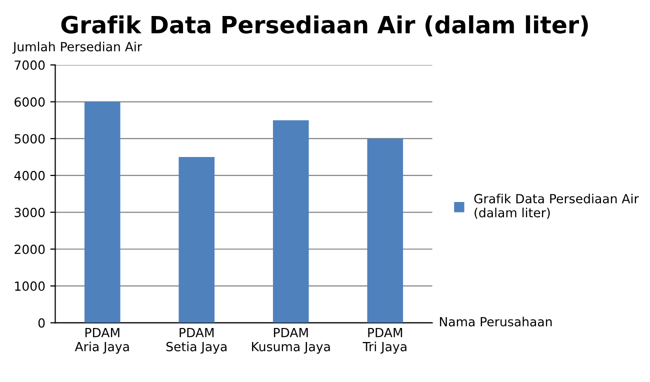  What do you see at coordinates (29, 139) in the screenshot?
I see `y-tick-label: 5000` at bounding box center [29, 139].